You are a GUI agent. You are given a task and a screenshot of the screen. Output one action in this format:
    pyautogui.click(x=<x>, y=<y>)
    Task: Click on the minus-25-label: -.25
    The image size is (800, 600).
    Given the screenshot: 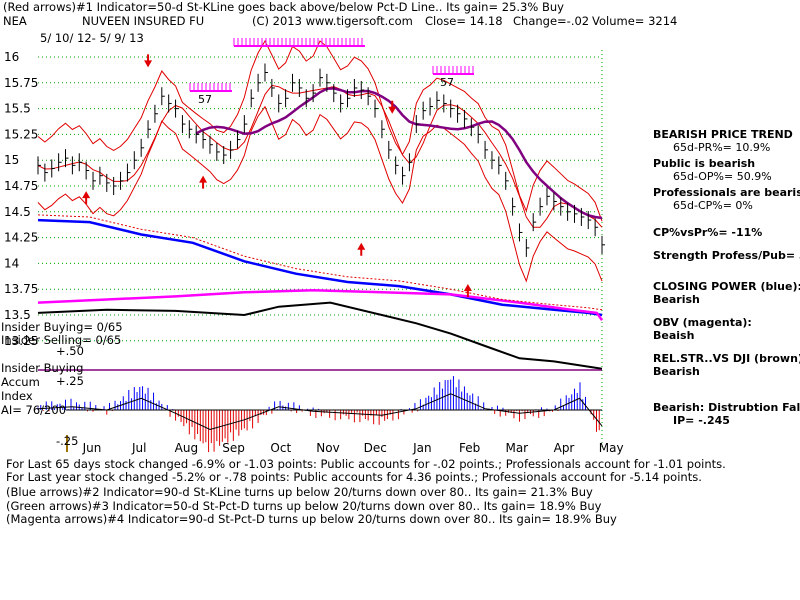 What is the action you would take?
    pyautogui.click(x=67, y=441)
    